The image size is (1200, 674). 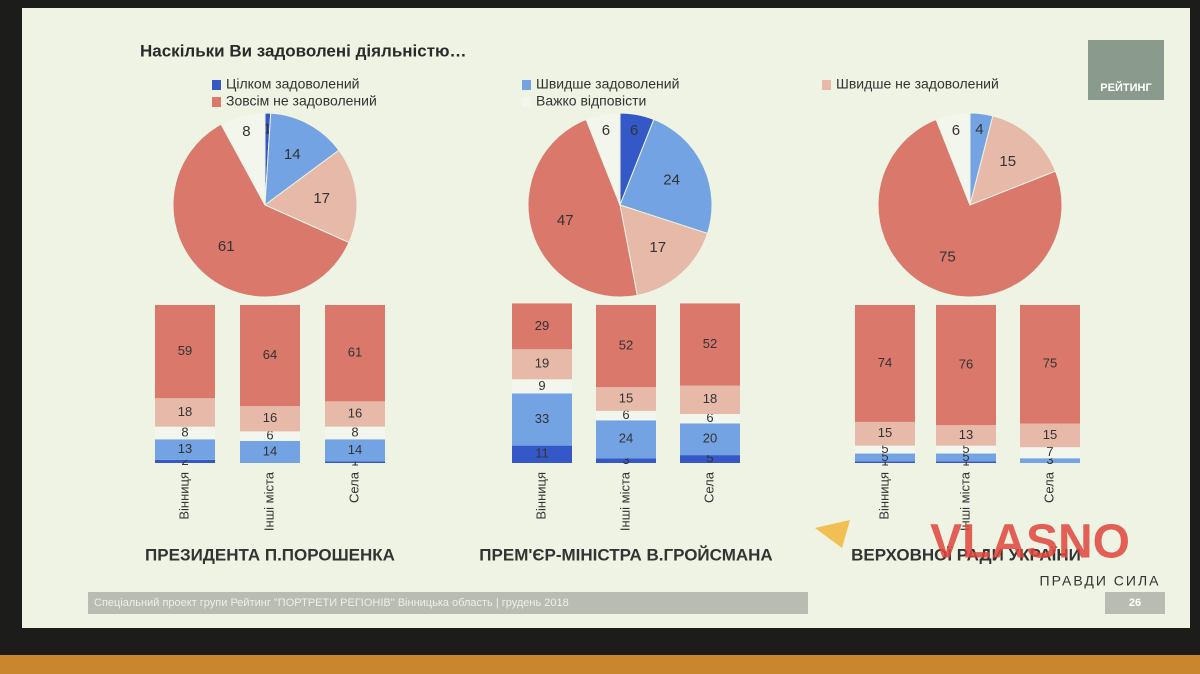 I want to click on bar-label: 7, so click(x=1049, y=451).